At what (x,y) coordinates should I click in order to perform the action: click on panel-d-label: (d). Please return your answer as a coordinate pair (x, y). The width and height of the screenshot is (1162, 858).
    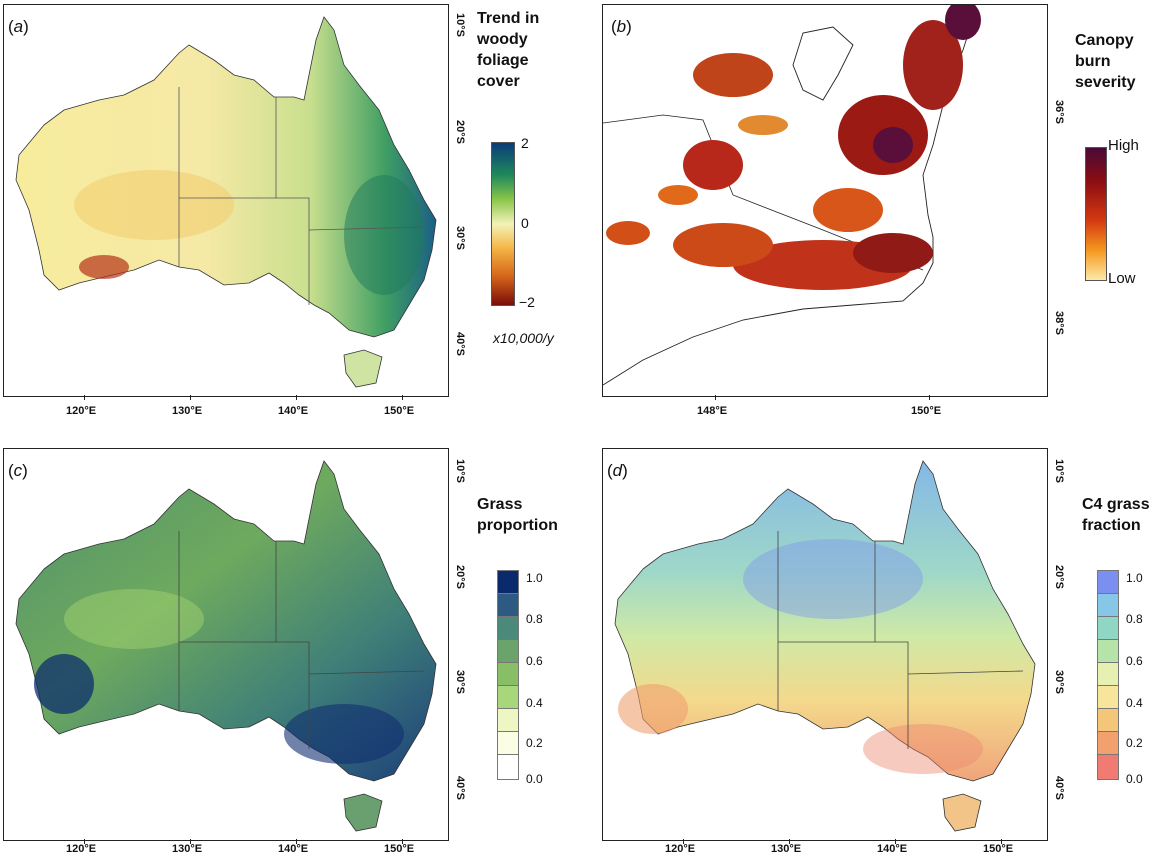
    Looking at the image, I should click on (617, 470).